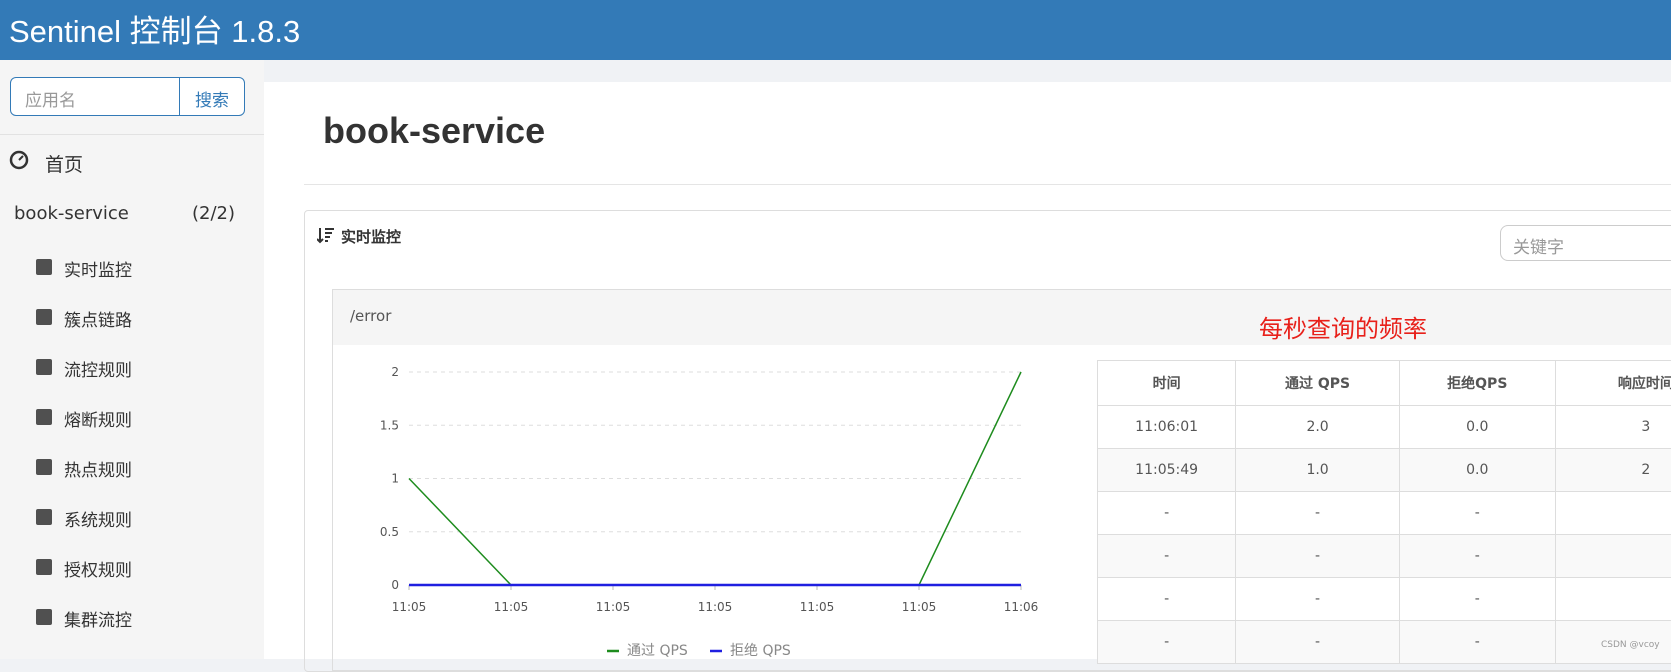 This screenshot has height=672, width=1671. I want to click on column-header: 响应时间, so click(1613, 383).